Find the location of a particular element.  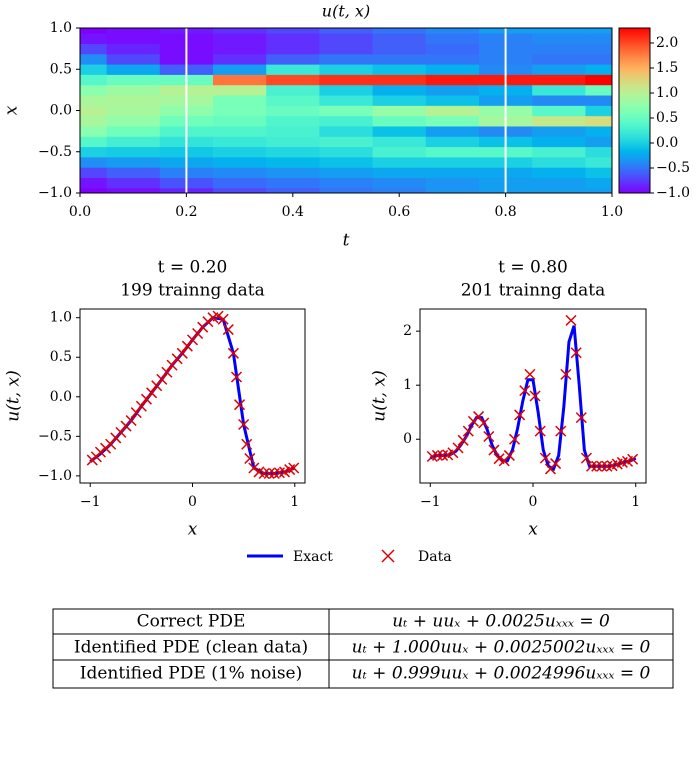

chart-subtitle: 199 trainng data is located at coordinates (192, 291).